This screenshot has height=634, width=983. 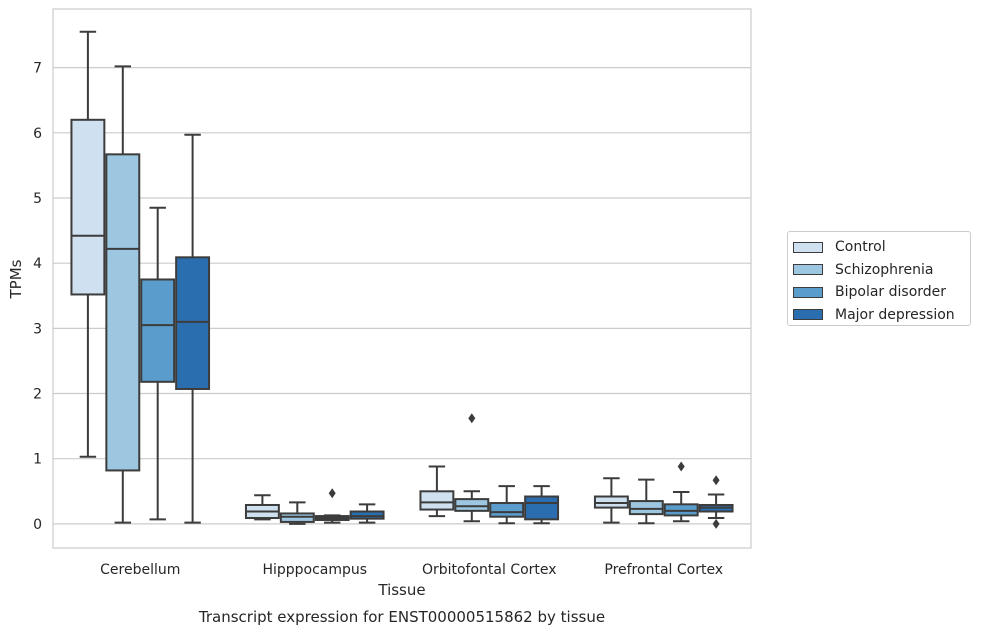 What do you see at coordinates (37, 264) in the screenshot?
I see `y-tick-label: 4` at bounding box center [37, 264].